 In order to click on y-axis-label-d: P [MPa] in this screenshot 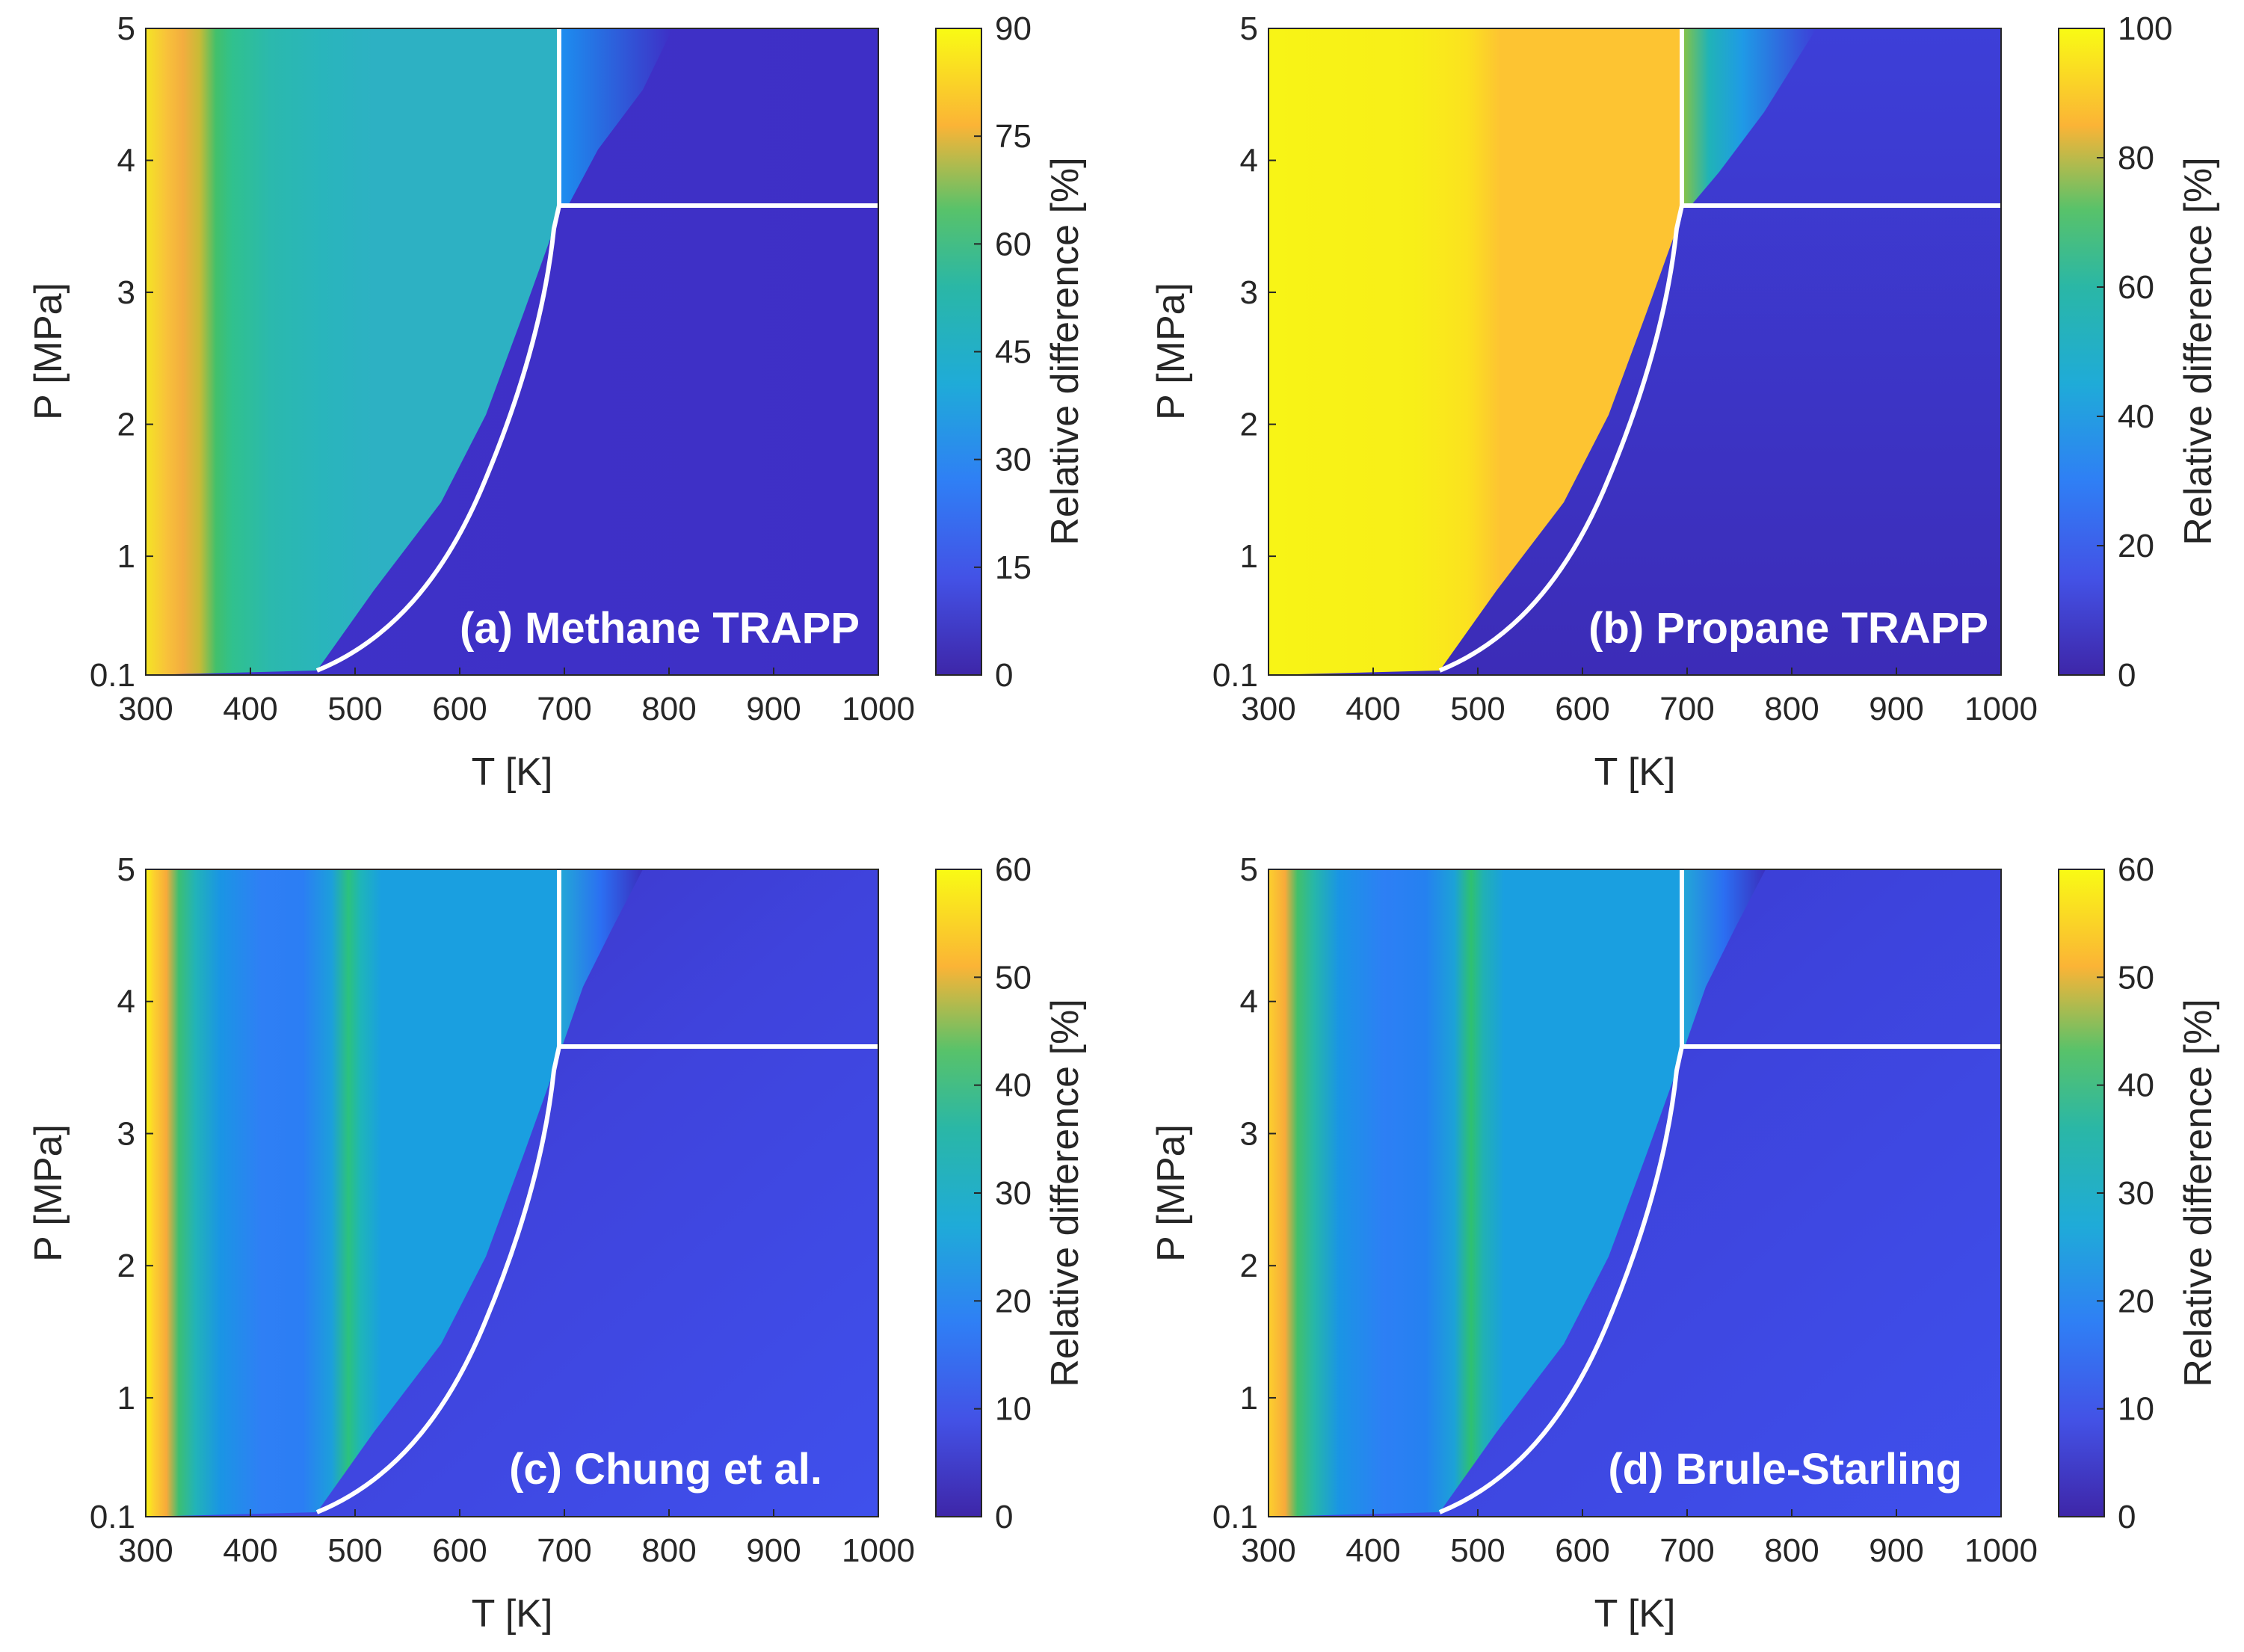, I will do `click(1171, 1193)`.